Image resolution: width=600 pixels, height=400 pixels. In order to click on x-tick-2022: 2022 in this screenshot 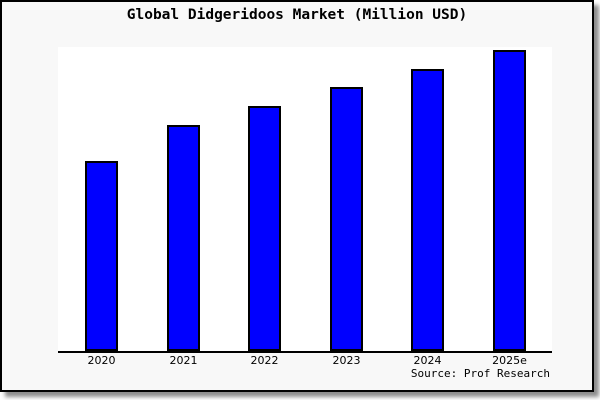, I will do `click(264, 360)`.